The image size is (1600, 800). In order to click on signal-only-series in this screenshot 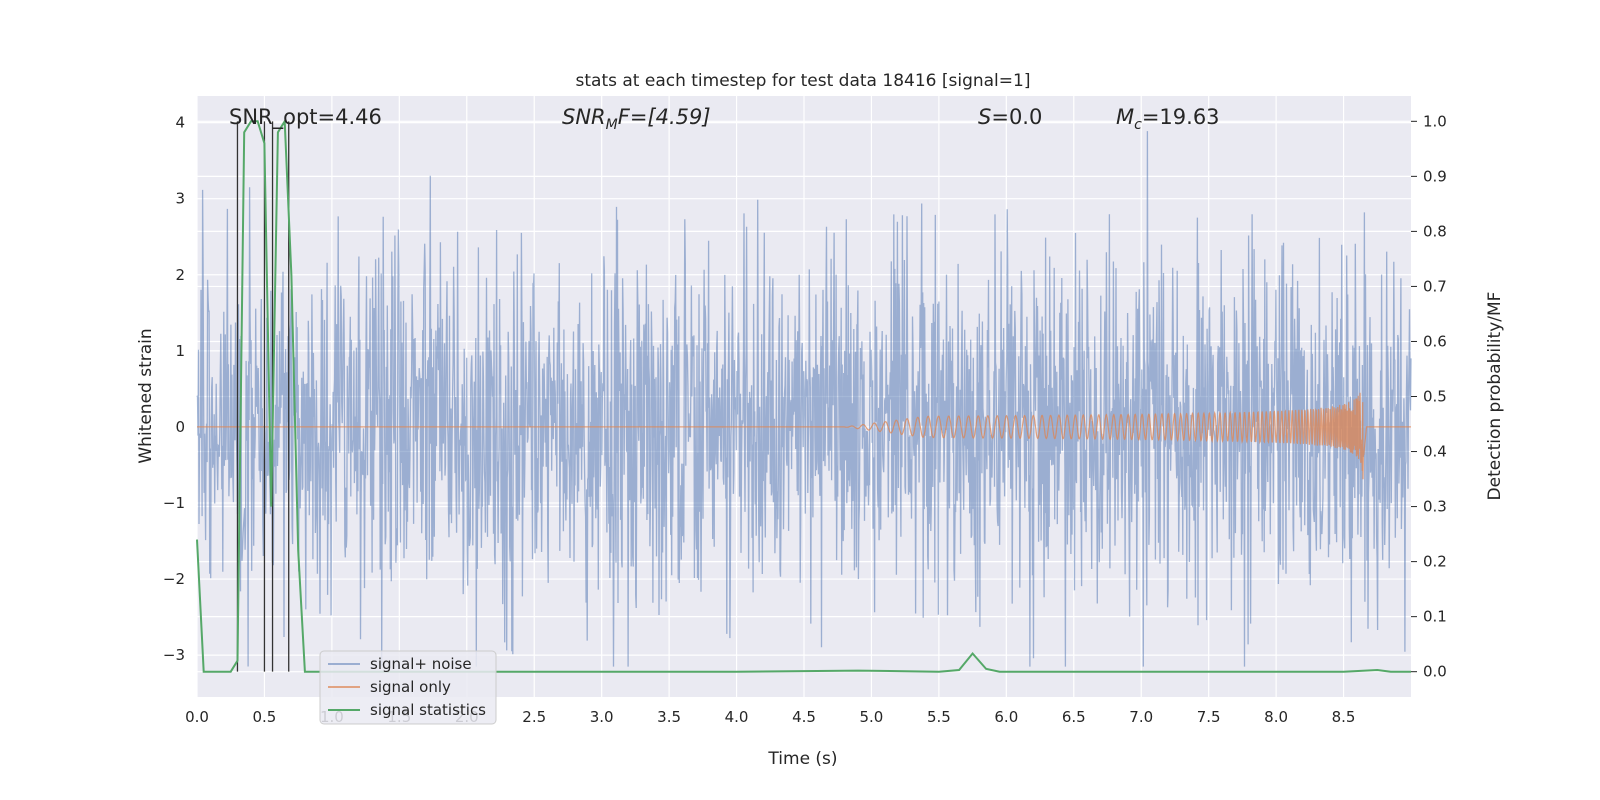, I will do `click(804, 436)`.